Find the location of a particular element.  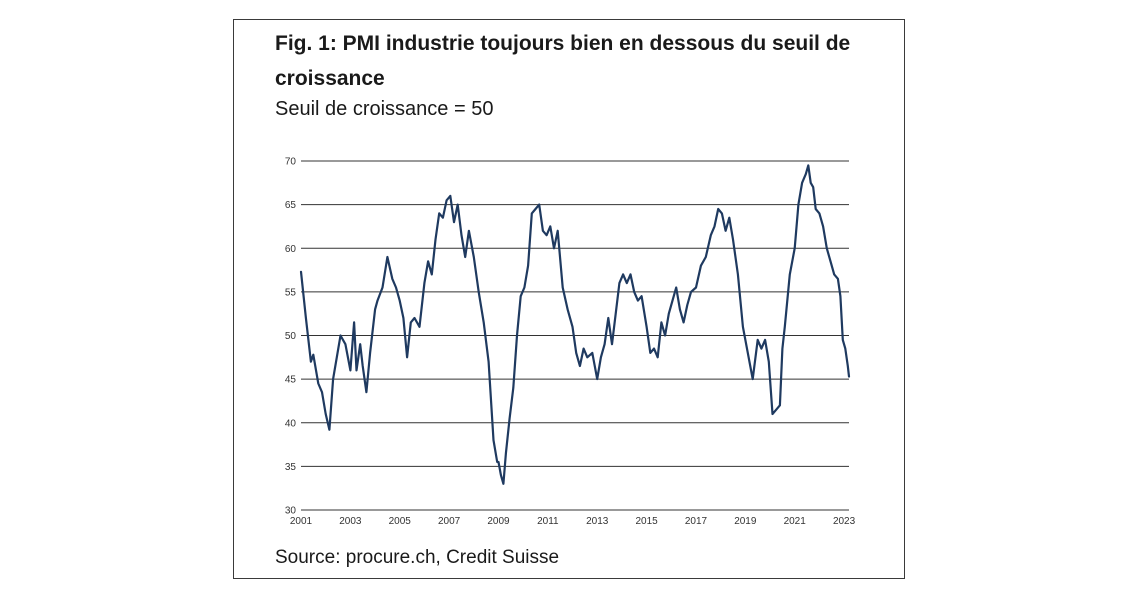

x-tick-label-2001: 2001 is located at coordinates (301, 521).